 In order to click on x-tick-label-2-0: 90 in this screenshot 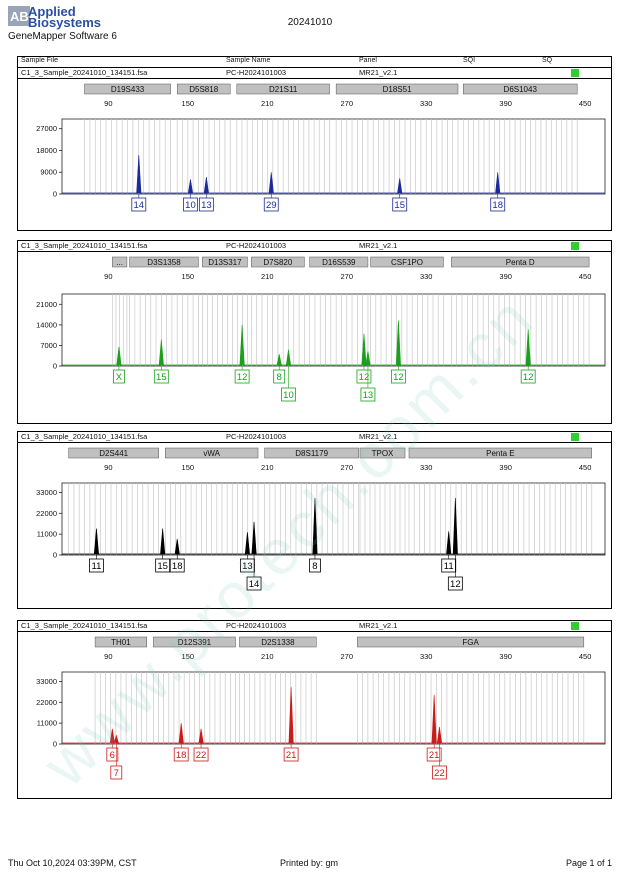, I will do `click(108, 467)`.